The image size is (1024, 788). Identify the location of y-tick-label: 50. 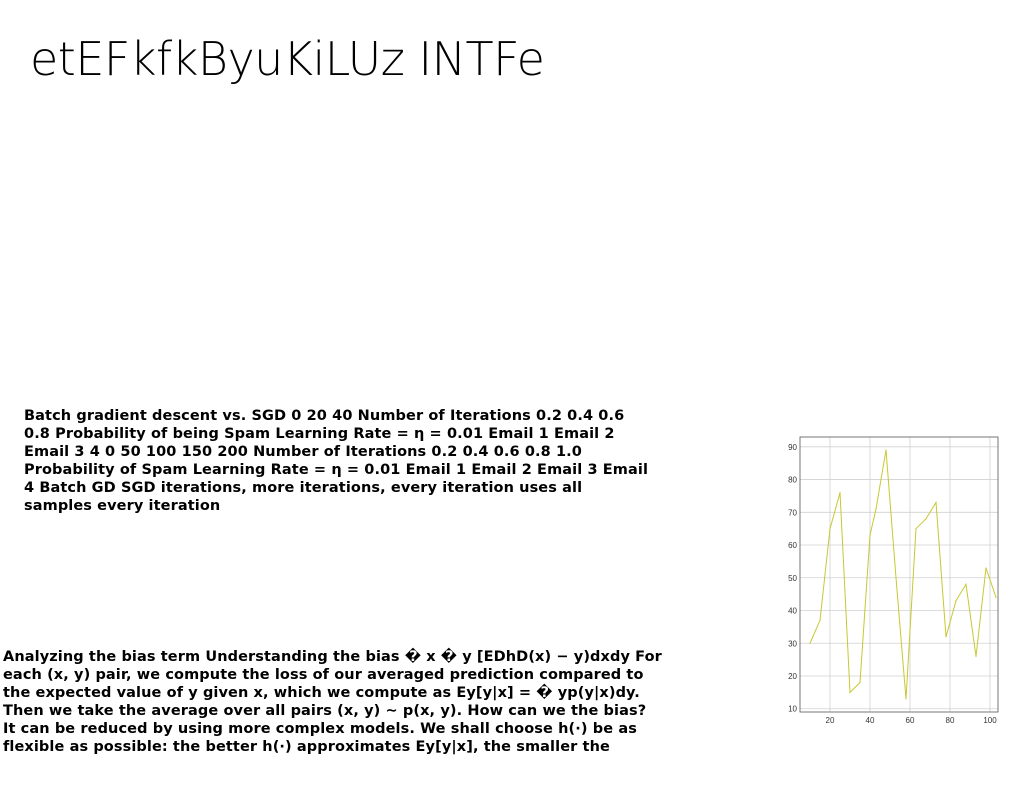
(792, 578).